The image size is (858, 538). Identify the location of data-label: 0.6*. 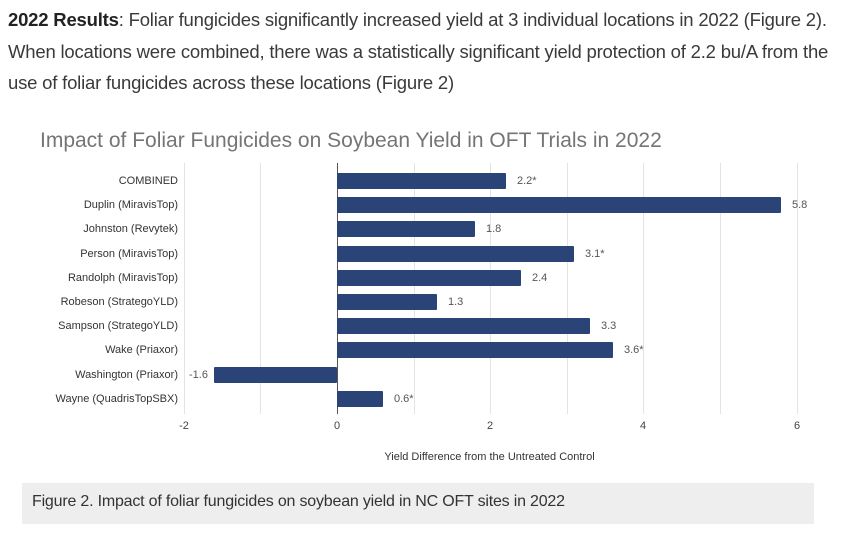
(404, 399).